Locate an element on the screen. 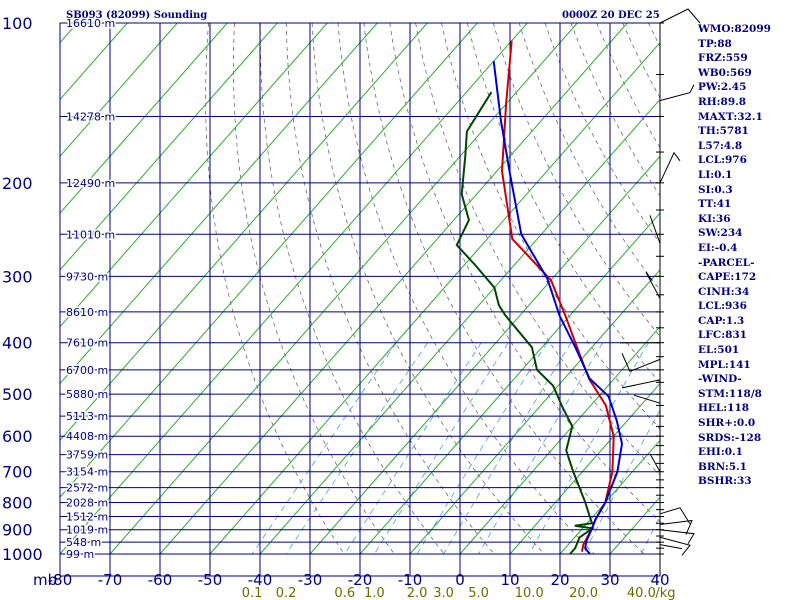 The height and width of the screenshot is (600, 800). stat-item: KI:36 is located at coordinates (714, 218).